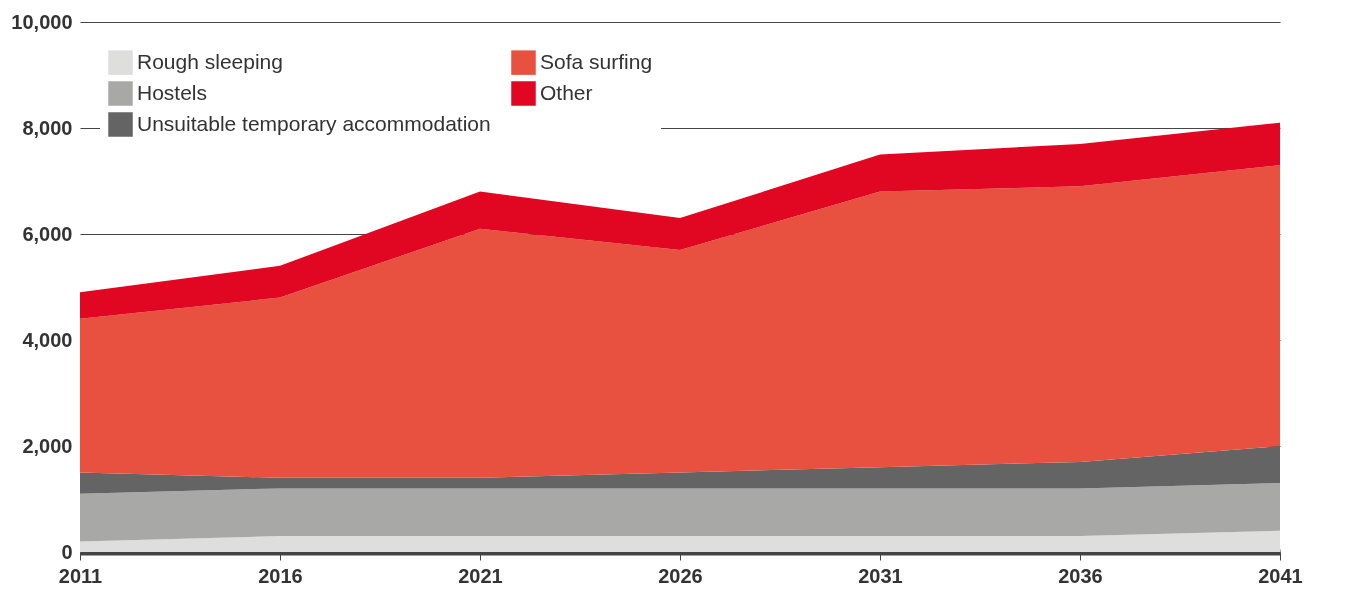 This screenshot has width=1350, height=603. What do you see at coordinates (172, 92) in the screenshot?
I see `legend-label: Hostels` at bounding box center [172, 92].